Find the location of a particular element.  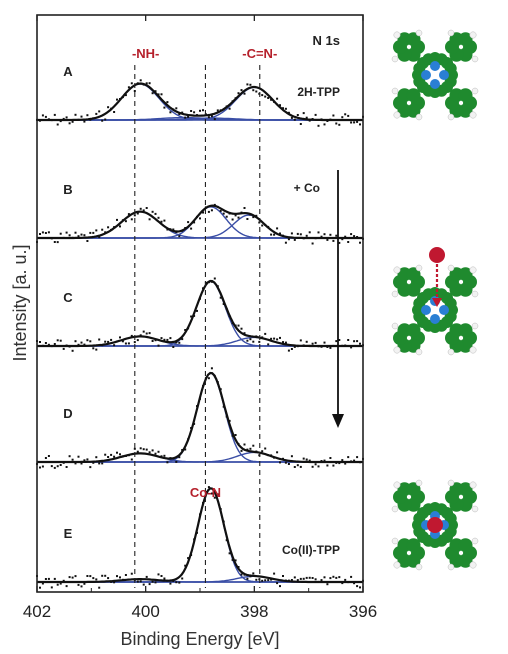

panel-e: E Co(II)-TPP is located at coordinates (200, 537).